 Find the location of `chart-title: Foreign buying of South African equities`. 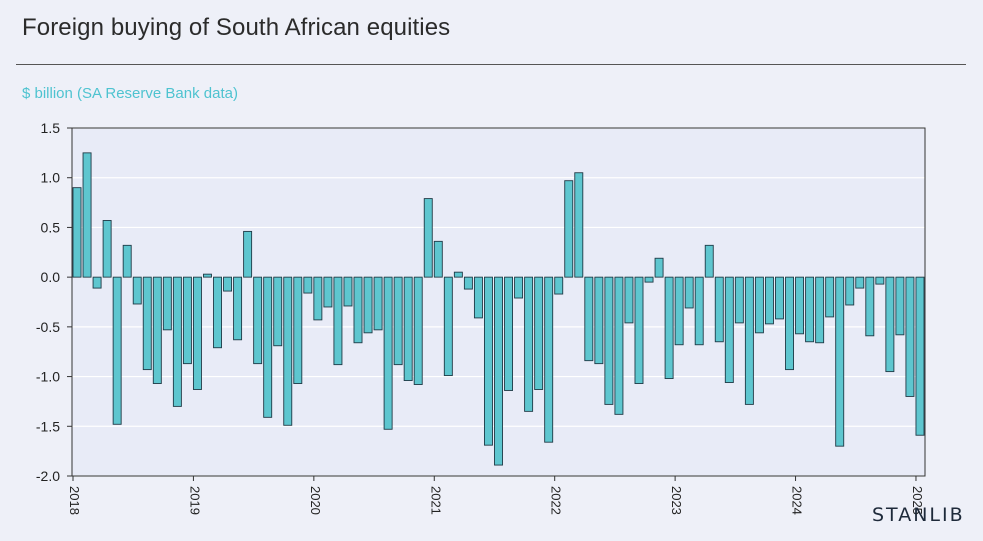

chart-title: Foreign buying of South African equities is located at coordinates (236, 27).